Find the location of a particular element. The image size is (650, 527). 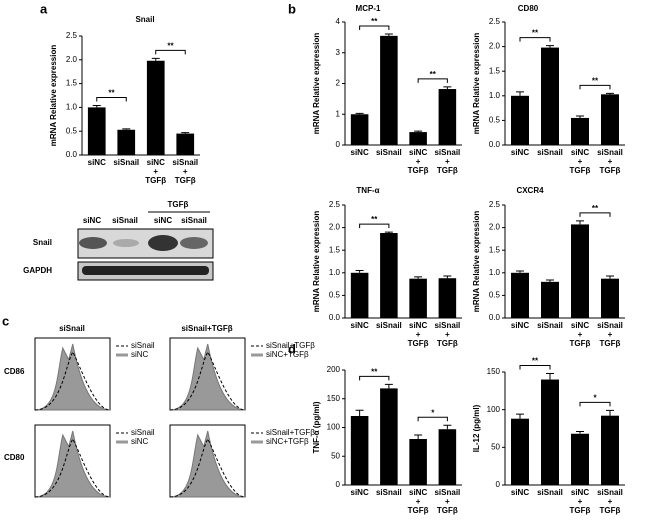

chart-title: Snail is located at coordinates (144, 19).